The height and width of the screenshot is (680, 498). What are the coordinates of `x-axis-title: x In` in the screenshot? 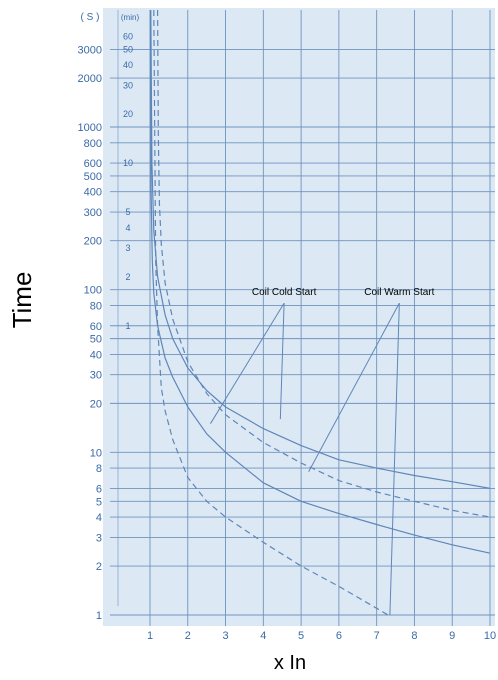 It's located at (290, 663).